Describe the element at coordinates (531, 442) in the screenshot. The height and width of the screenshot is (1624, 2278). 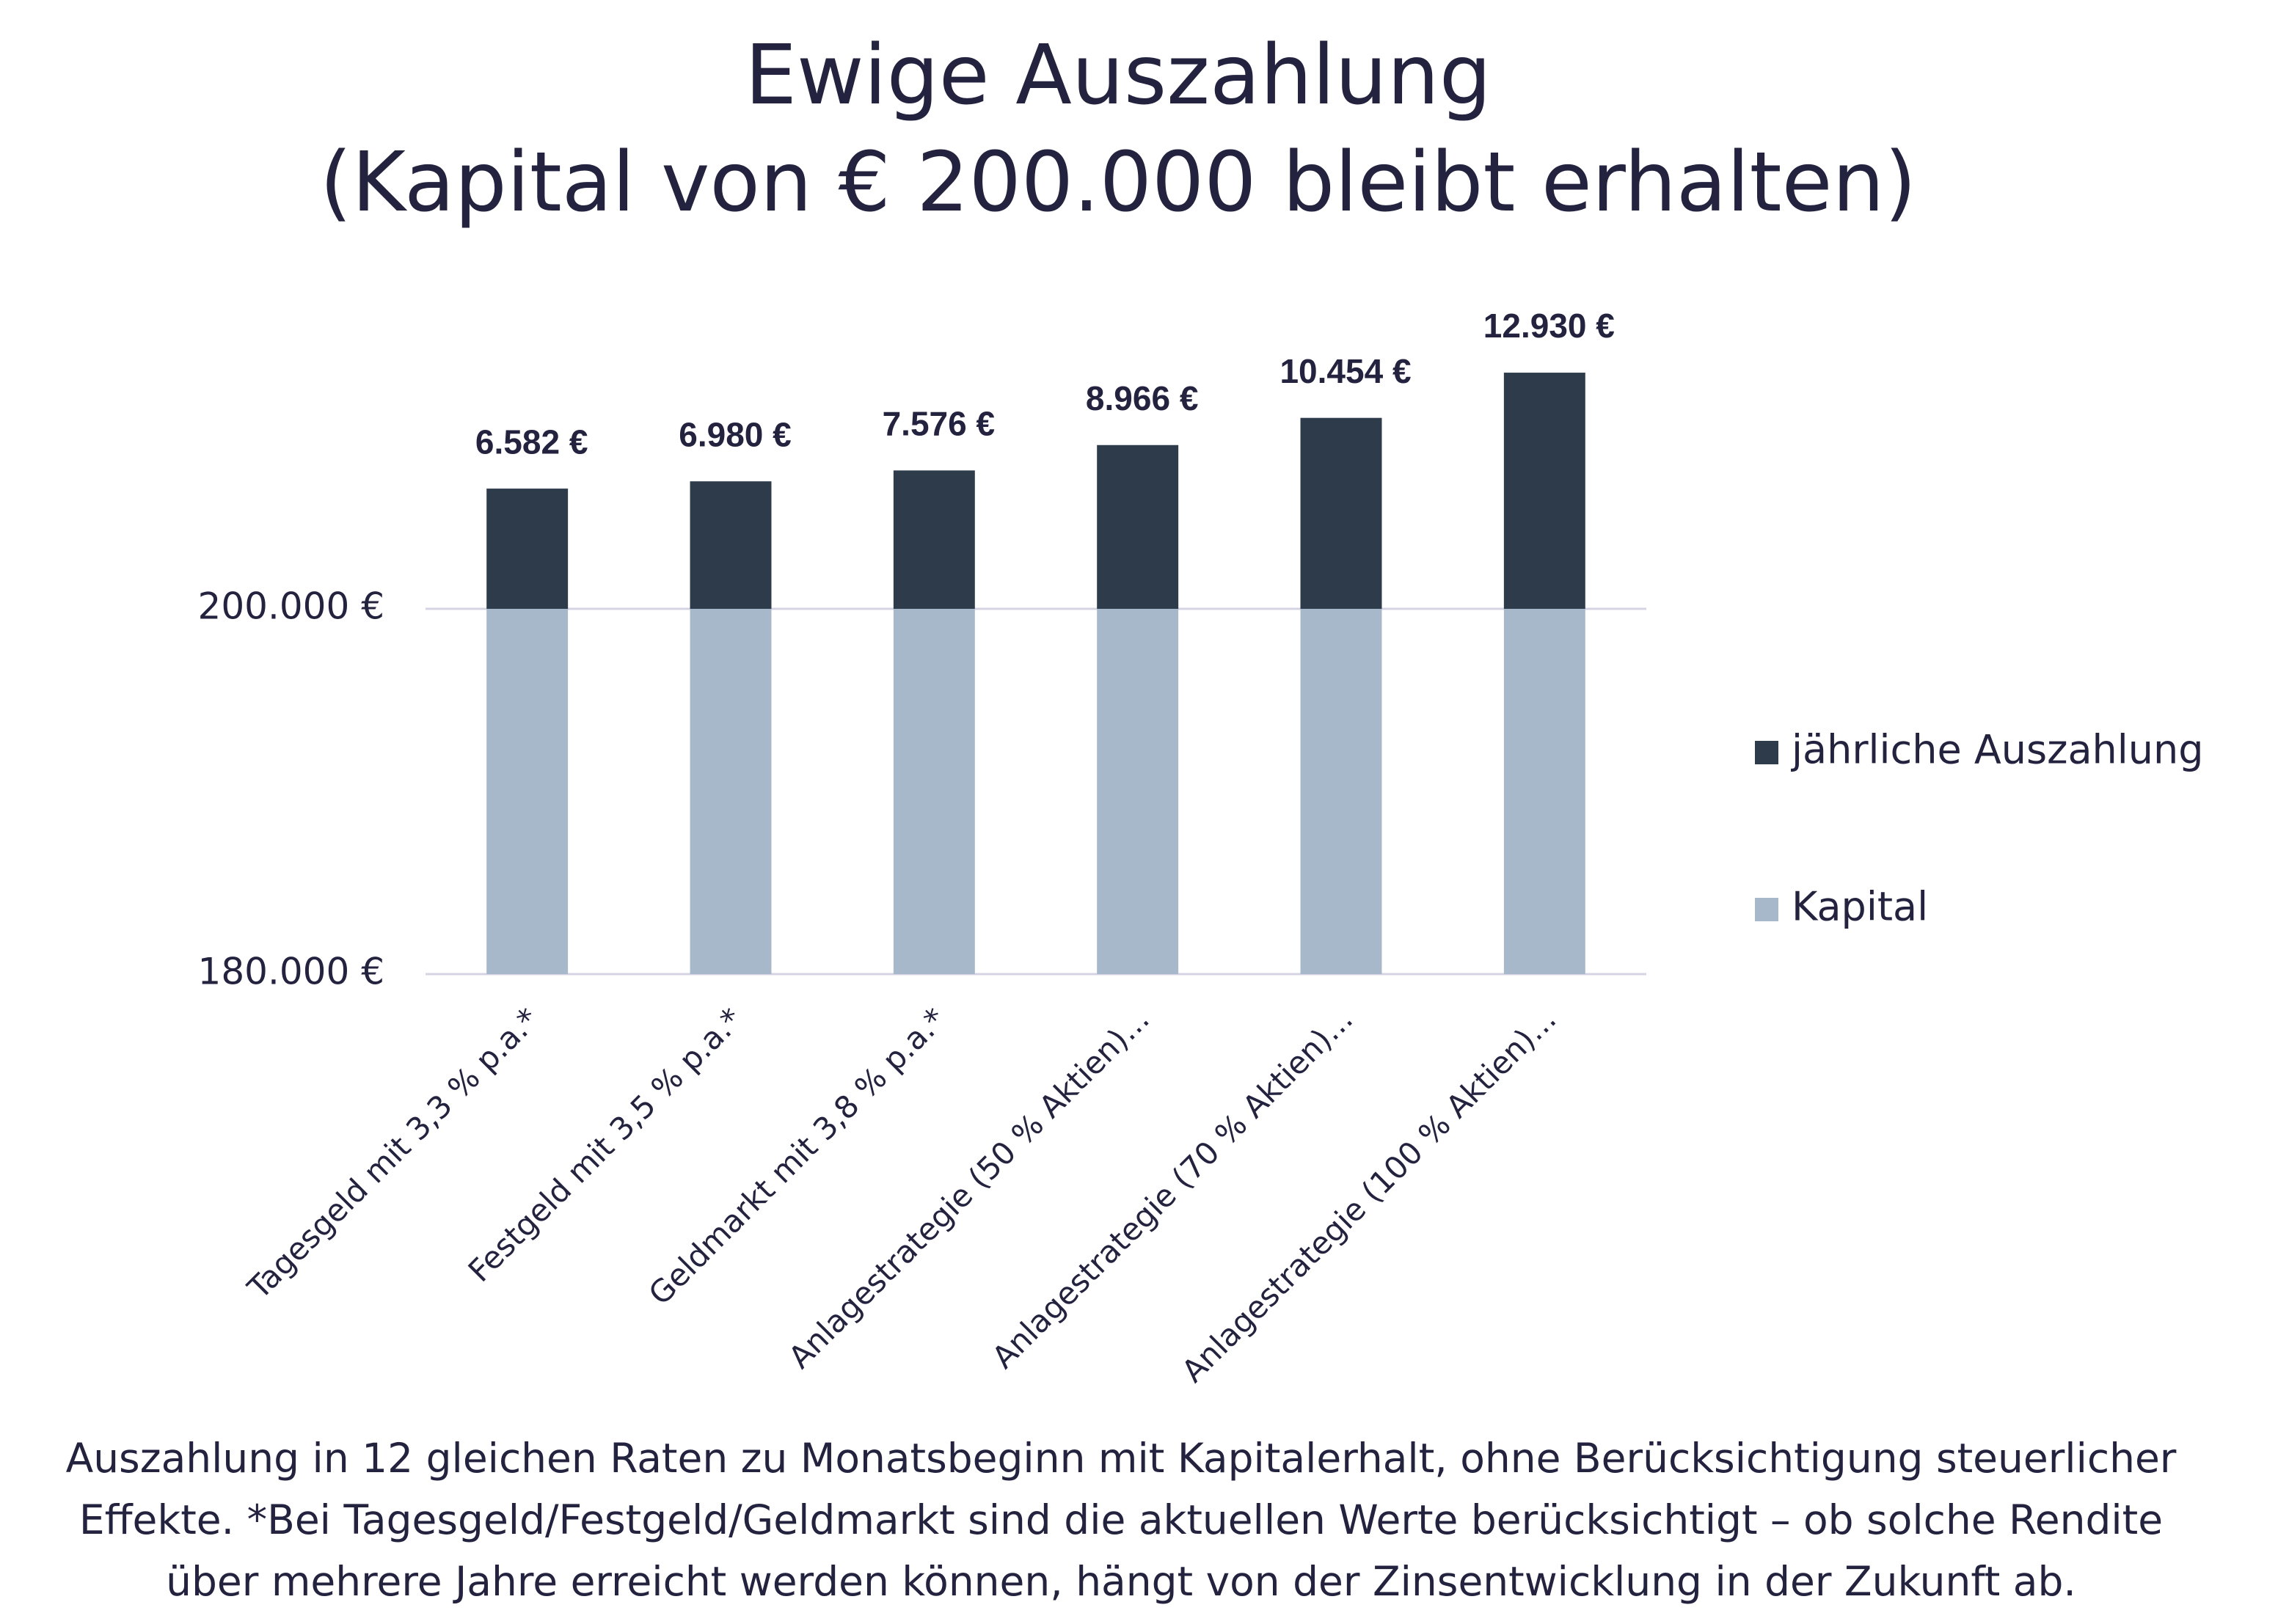
I see `value-label: 6.582 €` at that location.